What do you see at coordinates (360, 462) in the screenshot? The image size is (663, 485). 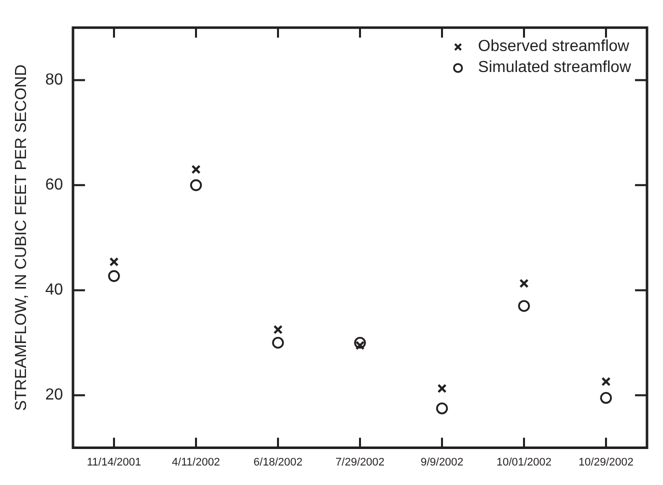 I see `x-tick-label: 7/29/2002` at bounding box center [360, 462].